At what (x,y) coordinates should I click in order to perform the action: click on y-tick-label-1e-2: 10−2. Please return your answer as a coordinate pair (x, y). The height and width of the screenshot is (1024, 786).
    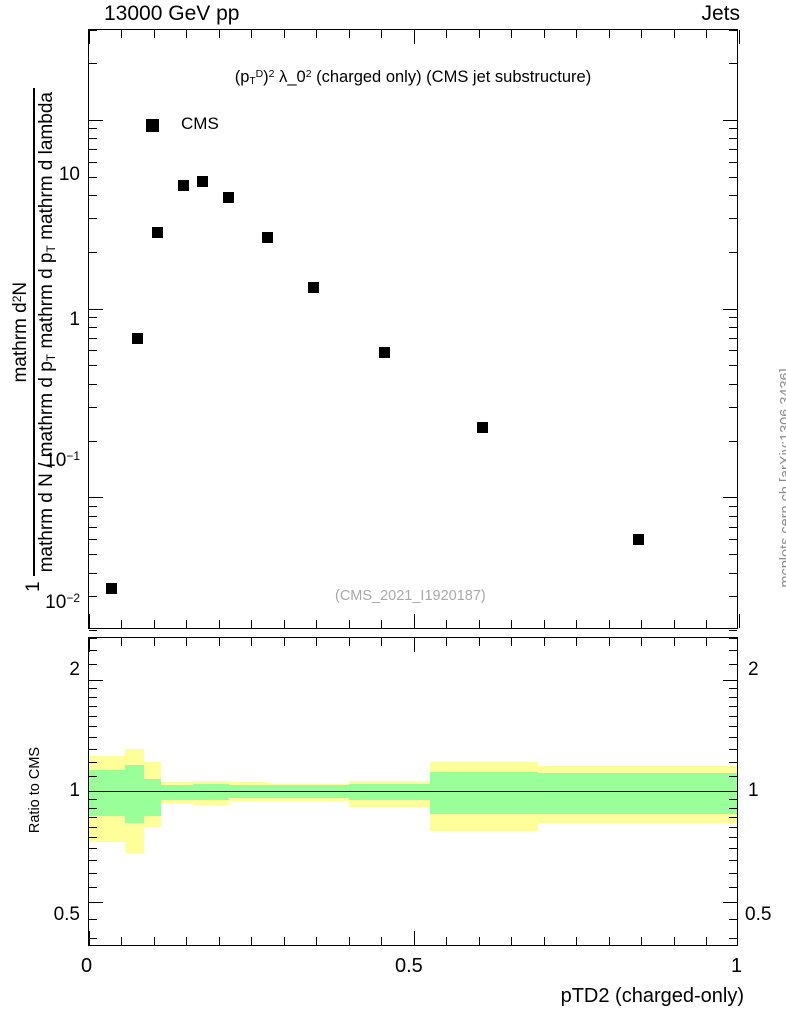
    Looking at the image, I should click on (62, 602).